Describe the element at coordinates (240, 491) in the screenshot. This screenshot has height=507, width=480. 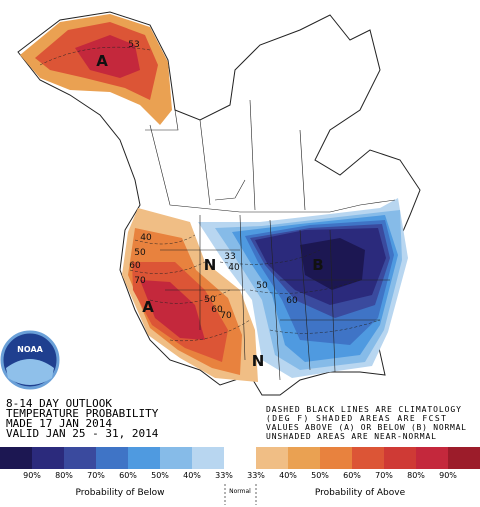
I see `legend-caption: Normal` at that location.